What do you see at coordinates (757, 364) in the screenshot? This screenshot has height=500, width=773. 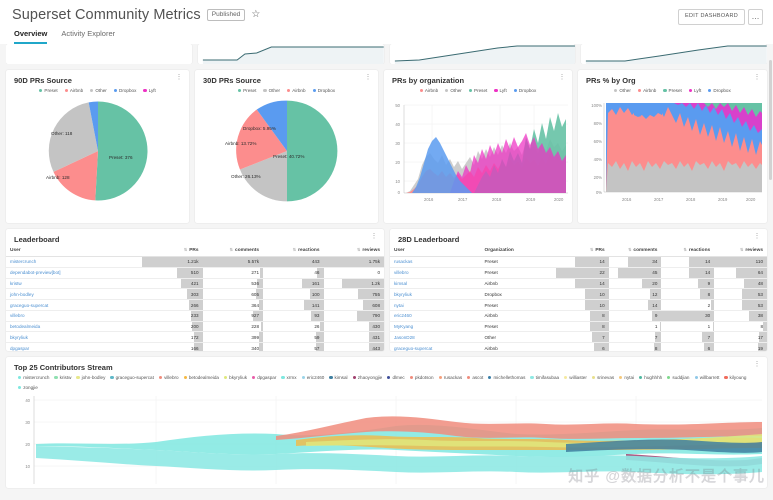 I see `card-menu-icon-stream: ⋮` at bounding box center [757, 364].